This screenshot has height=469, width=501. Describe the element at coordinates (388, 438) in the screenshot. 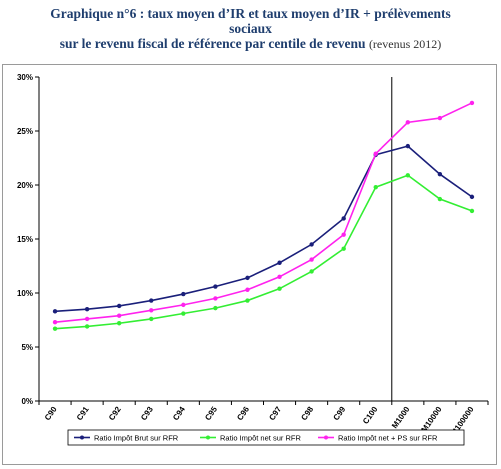

I see `legend-label: Ratio Impôt net + PS sur RFR` at that location.